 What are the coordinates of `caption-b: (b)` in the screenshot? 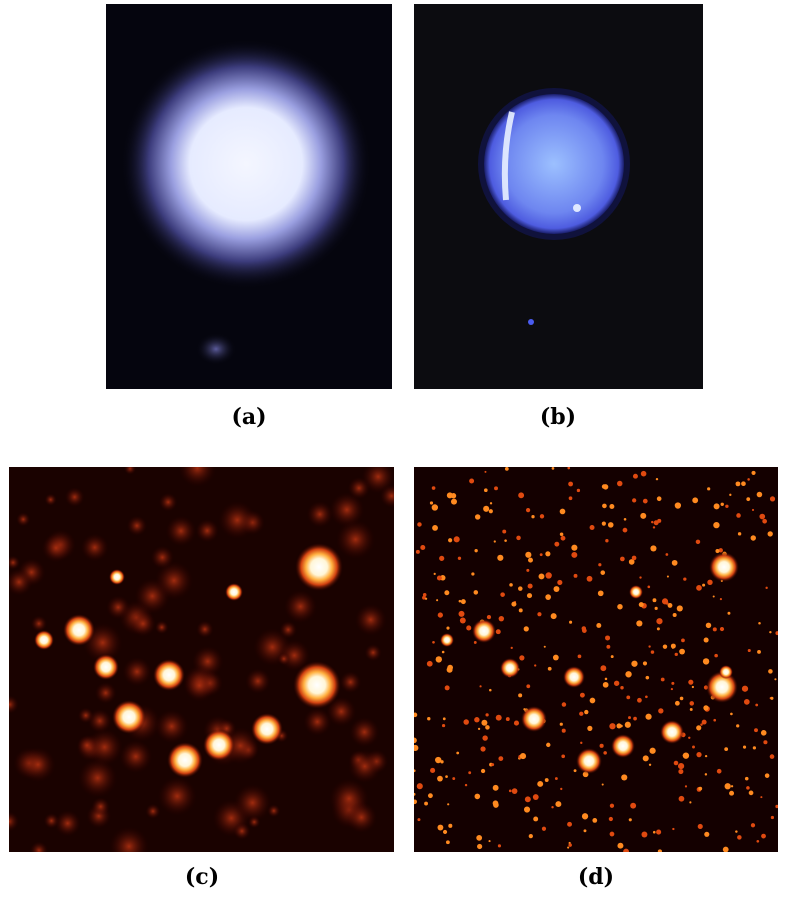 It's located at (558, 417).